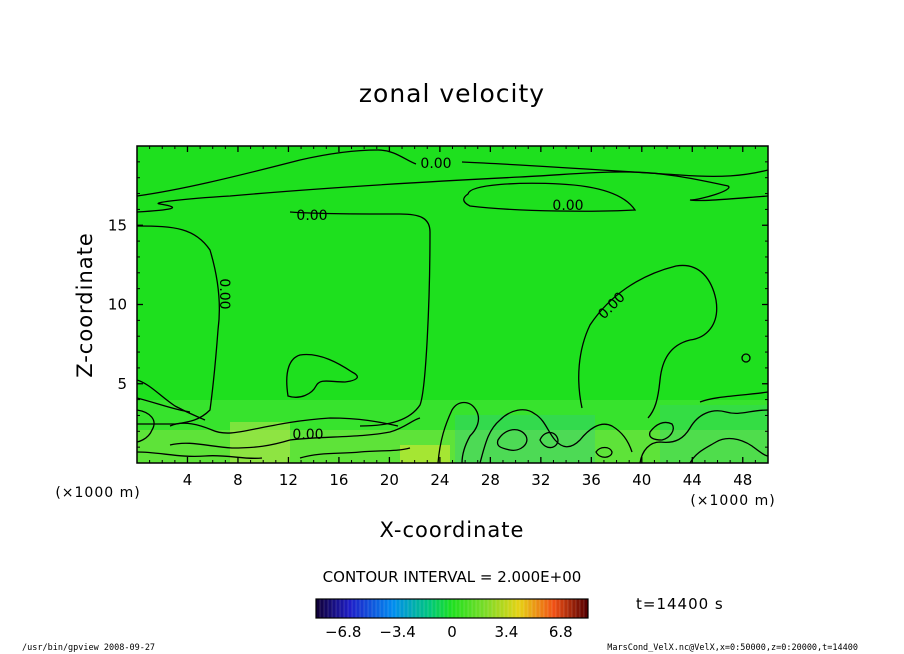 The image size is (904, 654). Describe the element at coordinates (732, 501) in the screenshot. I see `x-unit-label-right: (×1000 m)` at that location.